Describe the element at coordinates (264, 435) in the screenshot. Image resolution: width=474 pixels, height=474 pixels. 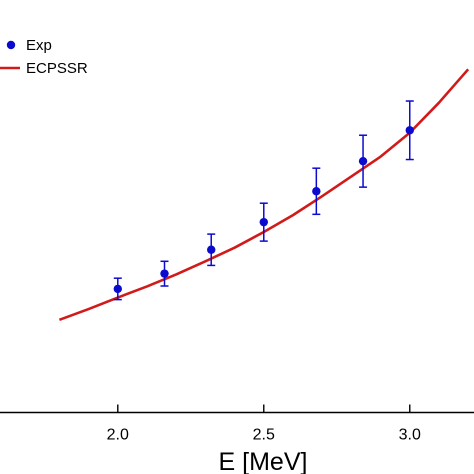
I see `x-tick-label: 2.5` at that location.